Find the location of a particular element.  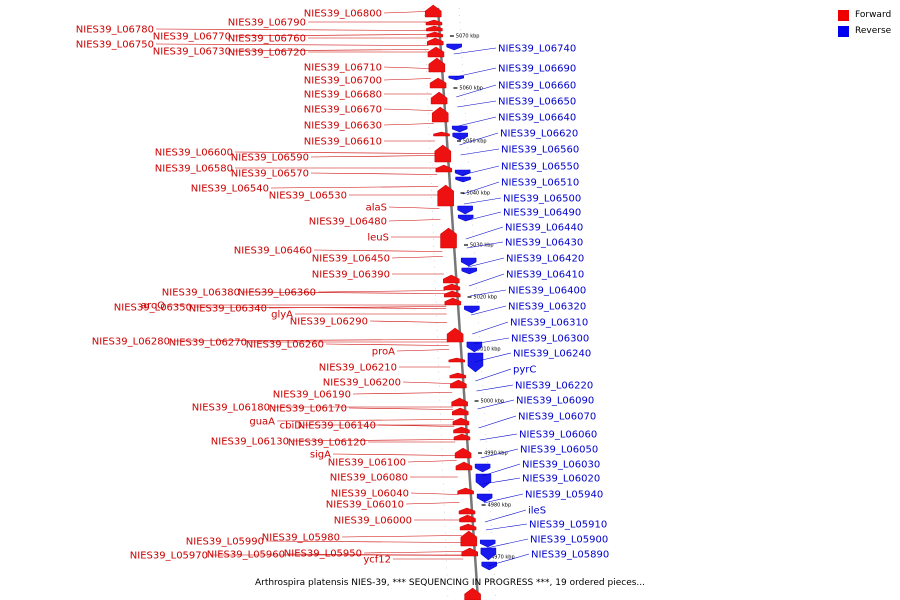

reverse-gene-label: NIES39_L05940 is located at coordinates (564, 495).